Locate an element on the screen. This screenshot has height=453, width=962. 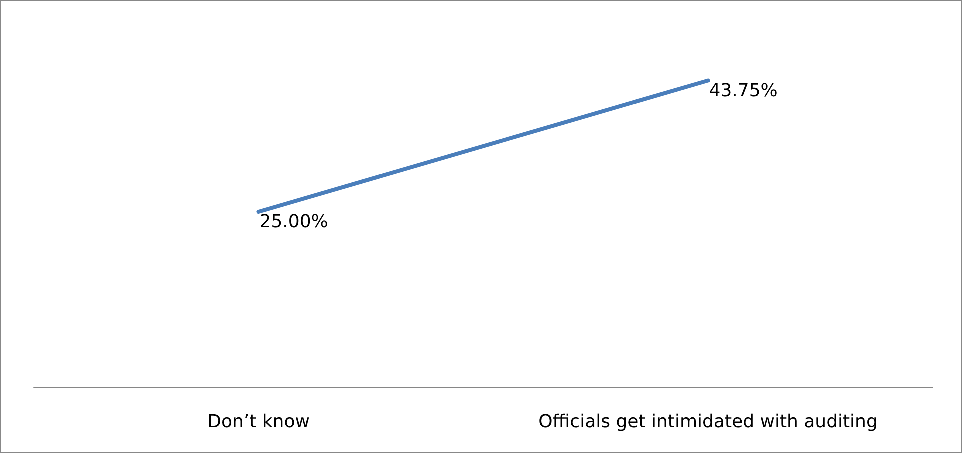
x-tick-label: Don’t know is located at coordinates (259, 422).